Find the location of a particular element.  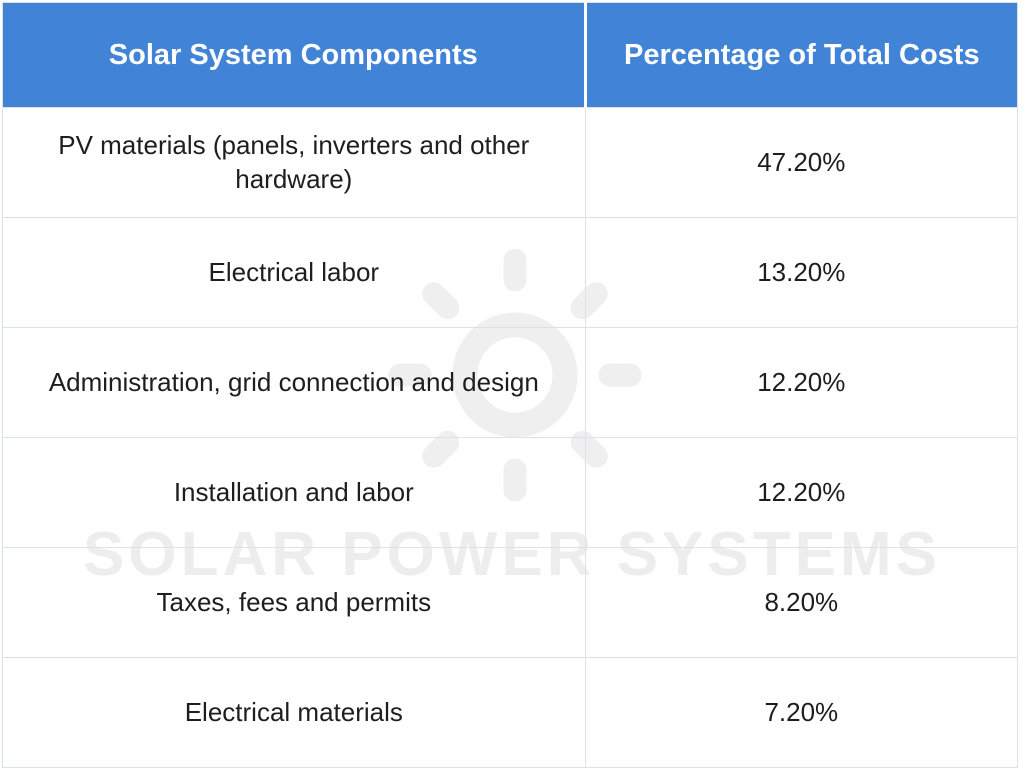

table-row: Electrical materials 7.20% is located at coordinates (510, 712).